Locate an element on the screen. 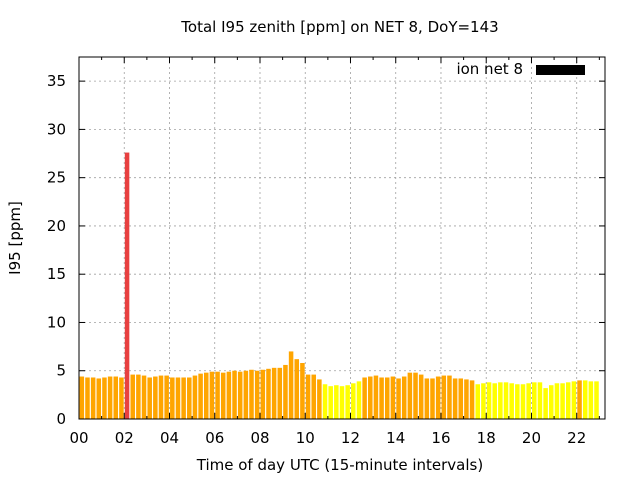  y-tick-label: 0 is located at coordinates (61, 419).